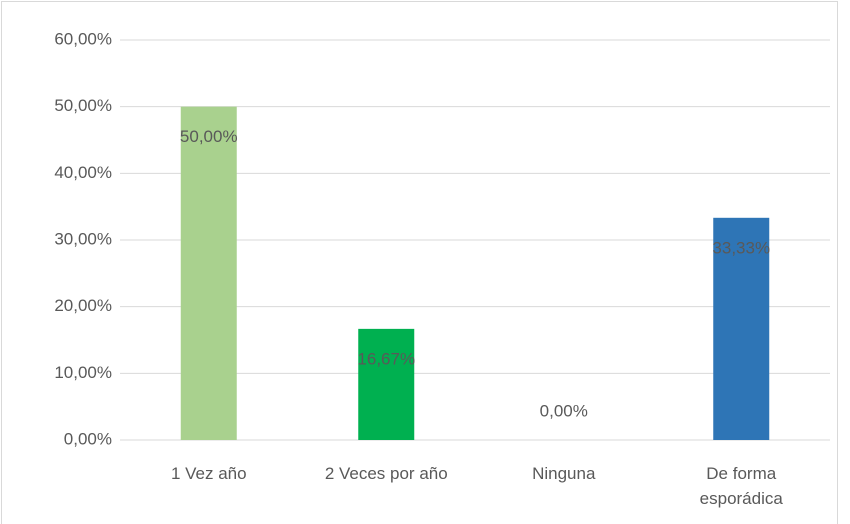 The height and width of the screenshot is (524, 850). Describe the element at coordinates (83, 305) in the screenshot. I see `y-tick-label: 20,00%` at that location.